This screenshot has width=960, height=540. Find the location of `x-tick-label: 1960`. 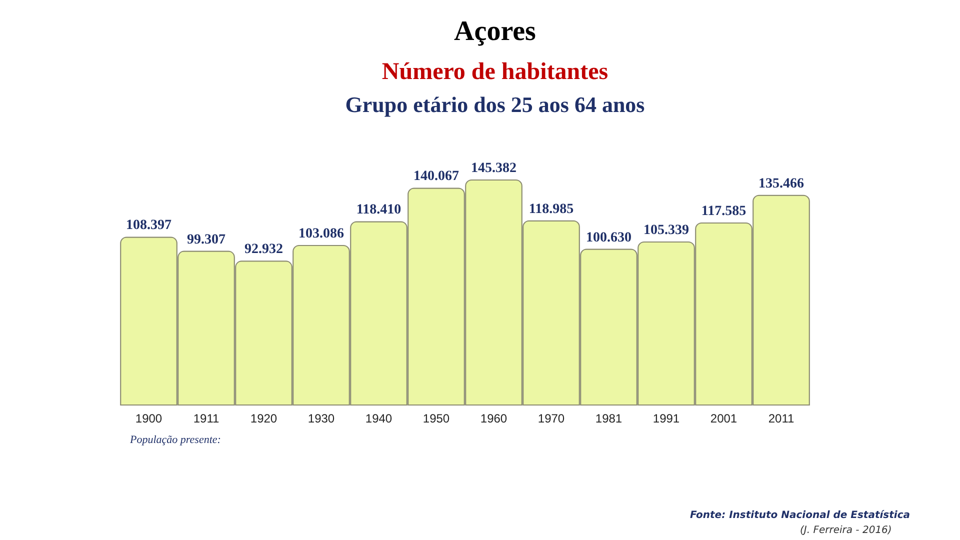

x-tick-label: 1960 is located at coordinates (494, 419).